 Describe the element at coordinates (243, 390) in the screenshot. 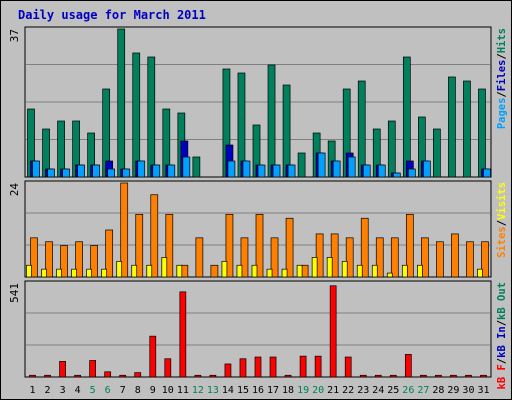

I see `x-tick-label: 15` at that location.